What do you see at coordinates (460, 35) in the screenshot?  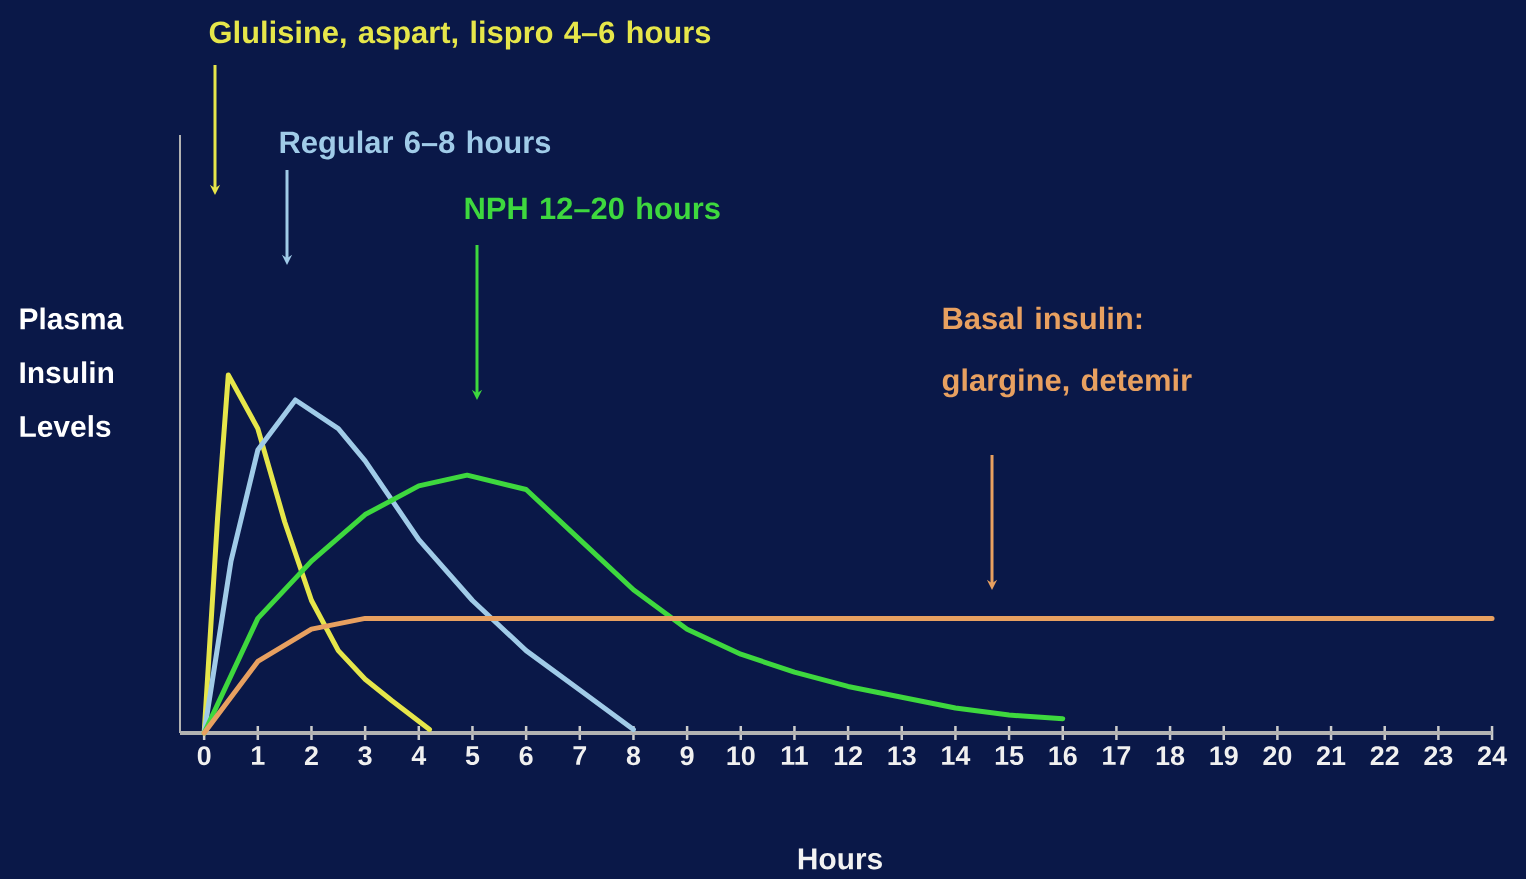 I see `text: Glulisine, aspart, lispro 4–6 hours` at bounding box center [460, 35].